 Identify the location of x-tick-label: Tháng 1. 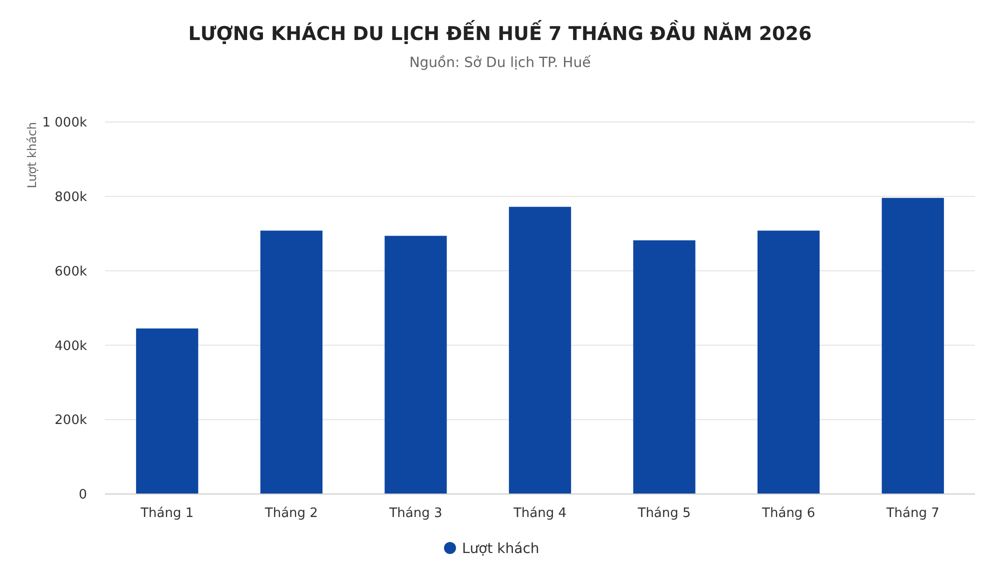
(167, 513).